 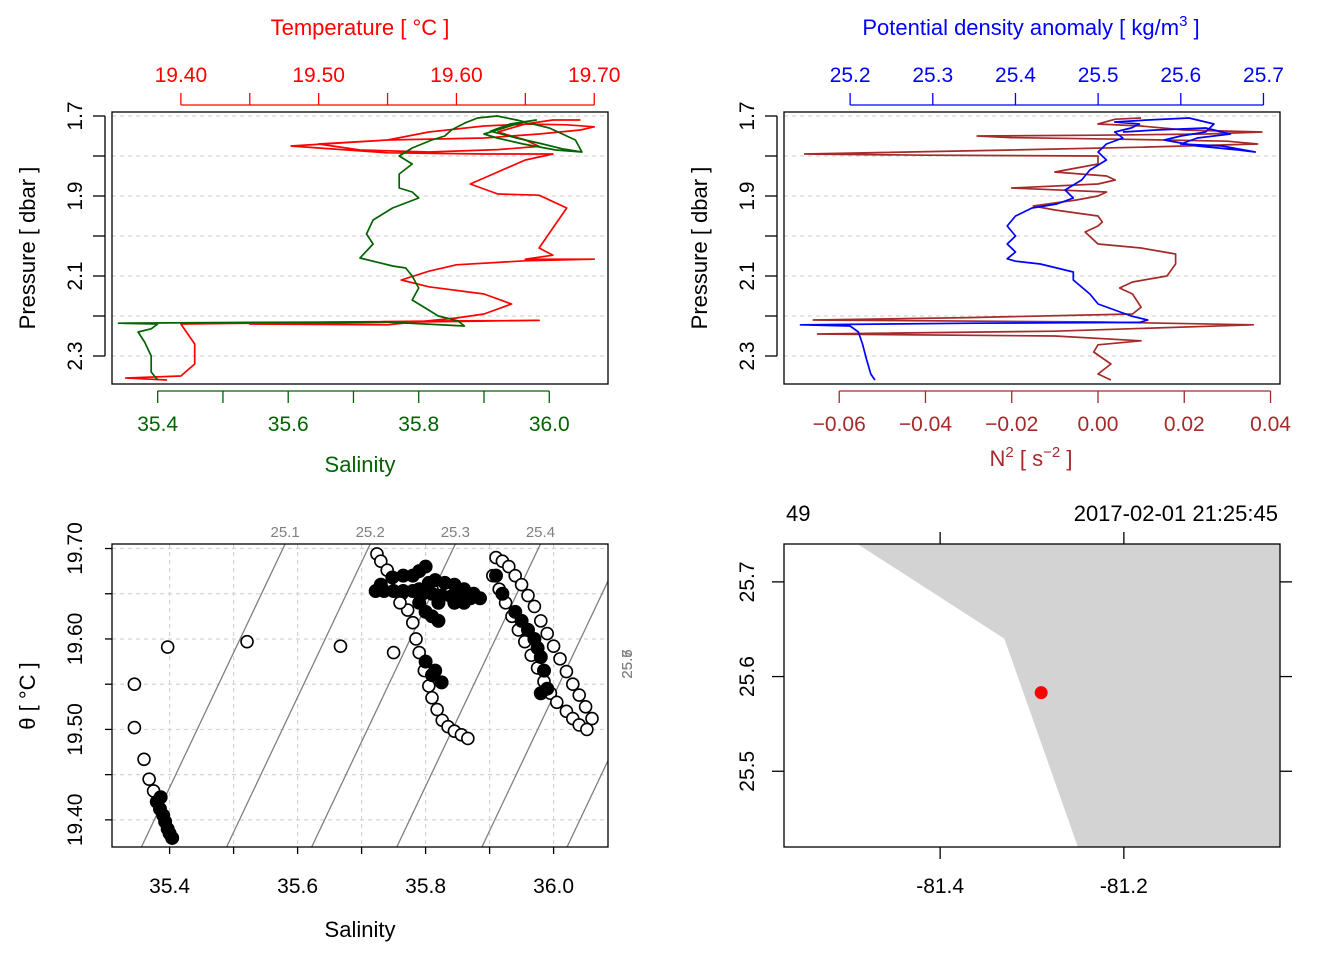 What do you see at coordinates (1041, 693) in the screenshot?
I see `station-marker` at bounding box center [1041, 693].